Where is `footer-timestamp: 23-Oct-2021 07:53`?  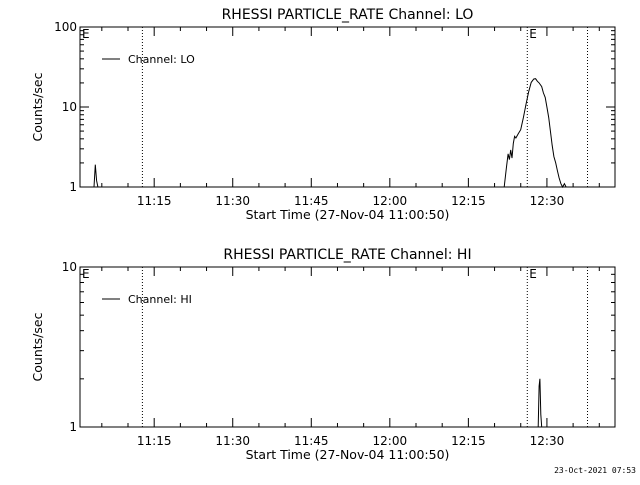
footer-timestamp: 23-Oct-2021 07:53 is located at coordinates (595, 470).